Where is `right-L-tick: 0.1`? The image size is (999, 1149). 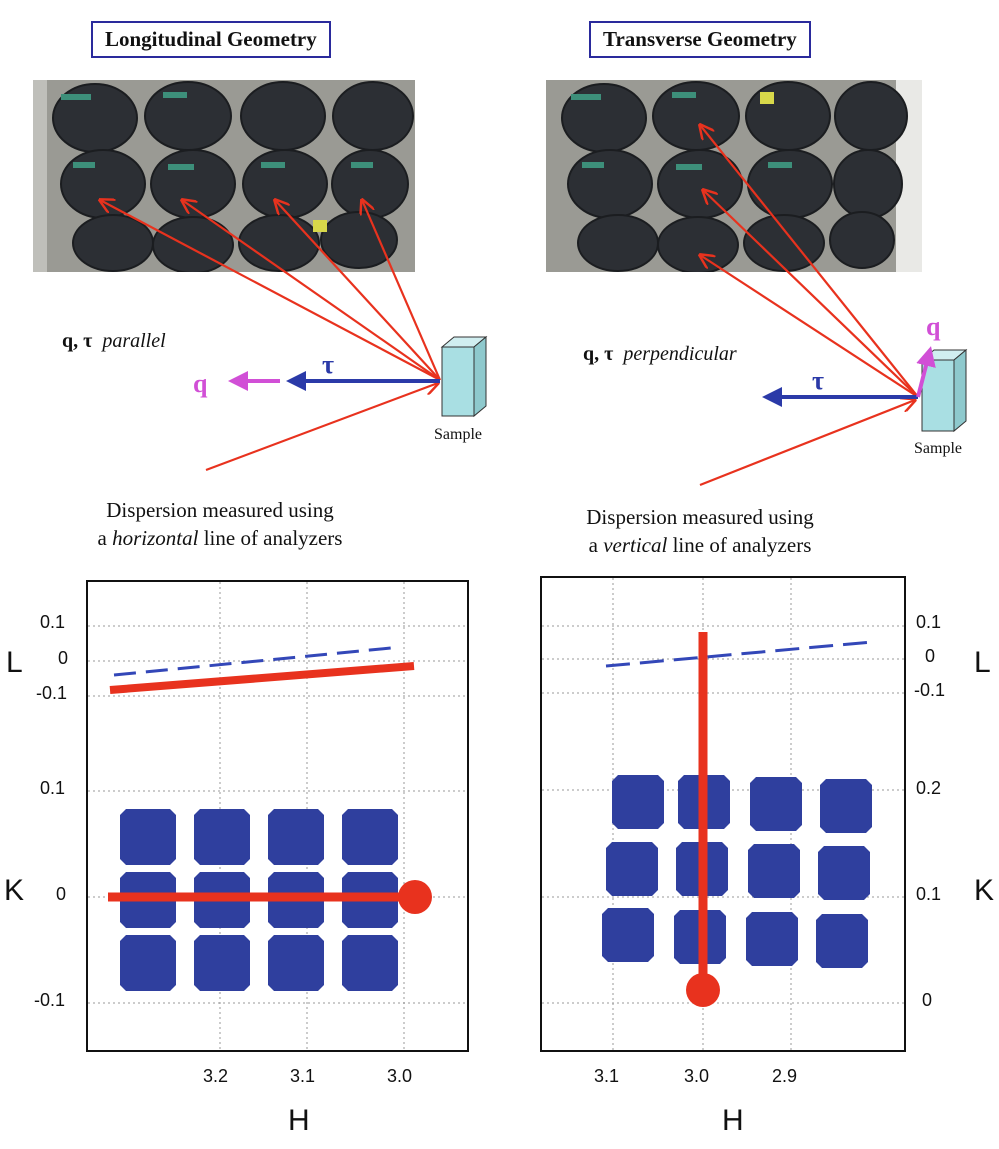 right-L-tick: 0.1 is located at coordinates (929, 622).